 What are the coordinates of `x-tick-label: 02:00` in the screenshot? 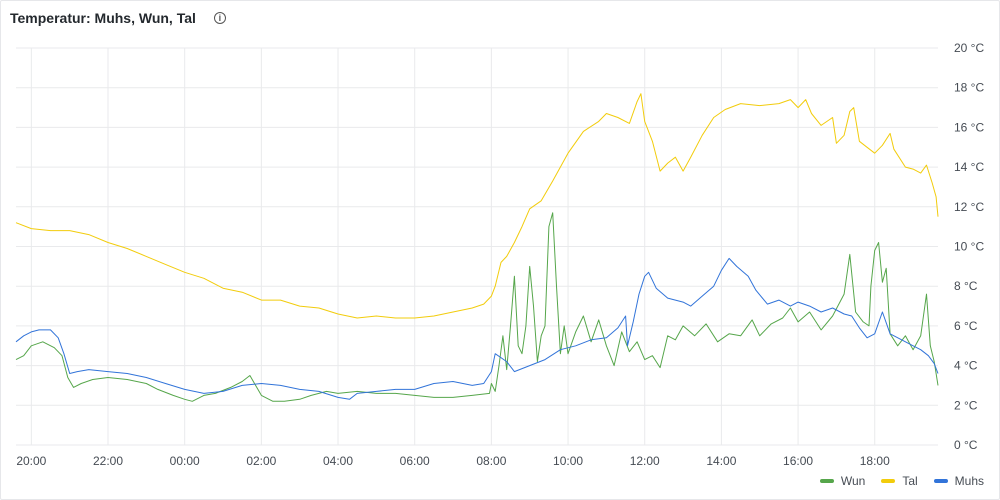 It's located at (261, 461).